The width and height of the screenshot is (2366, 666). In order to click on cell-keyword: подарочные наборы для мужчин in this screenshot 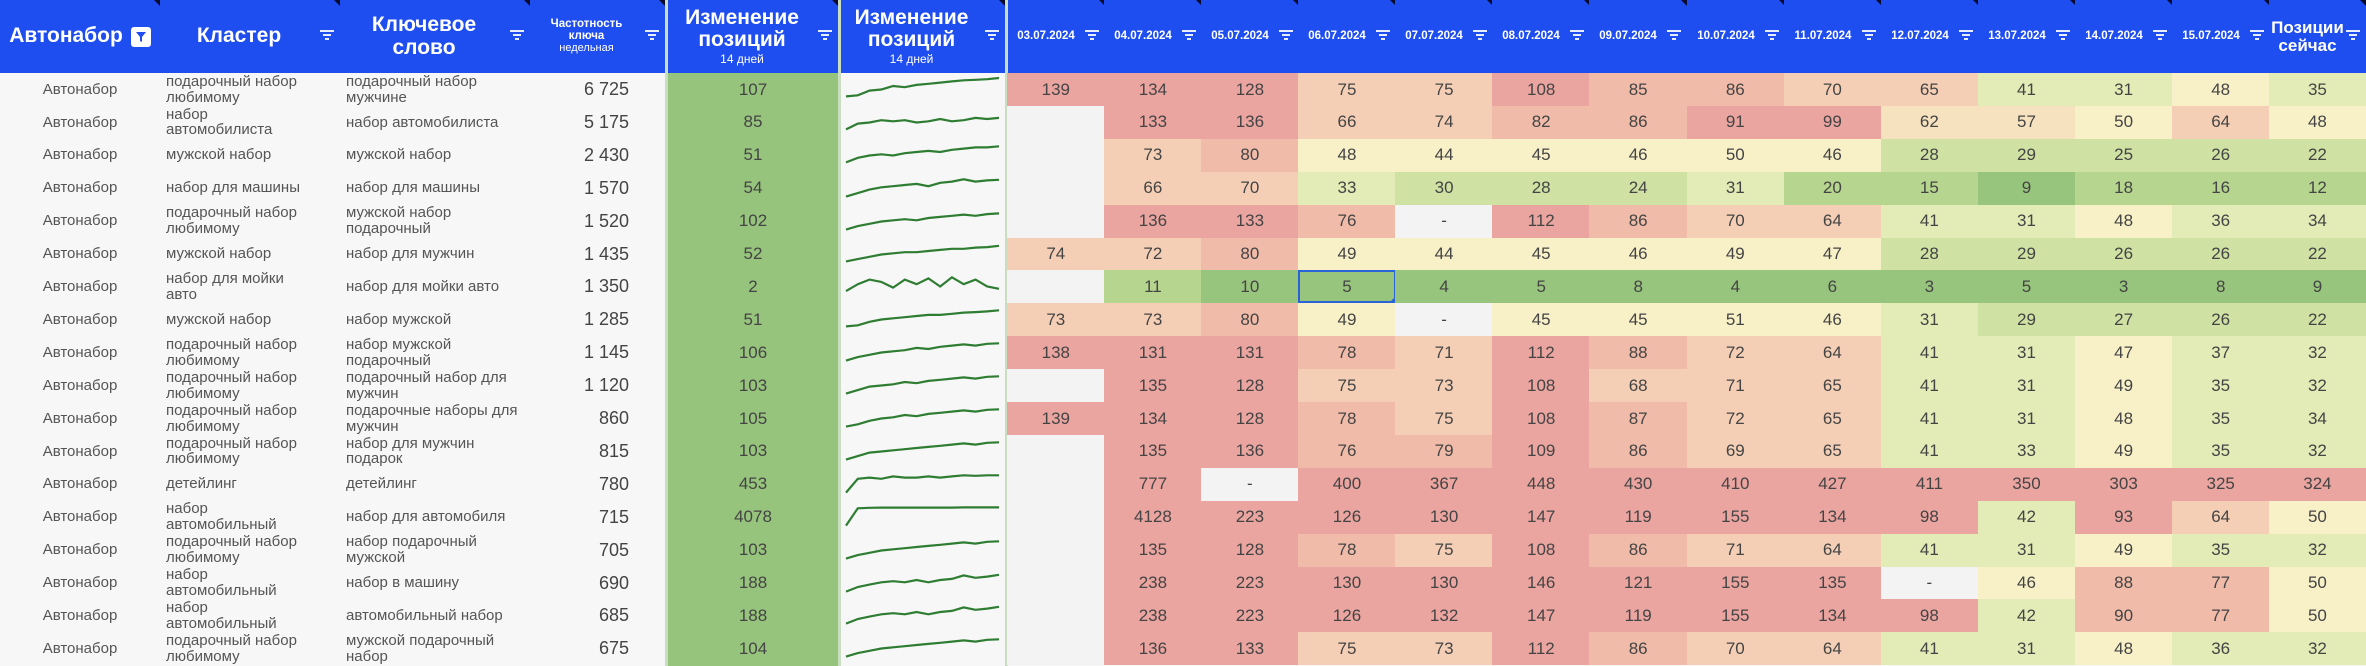, I will do `click(435, 418)`.